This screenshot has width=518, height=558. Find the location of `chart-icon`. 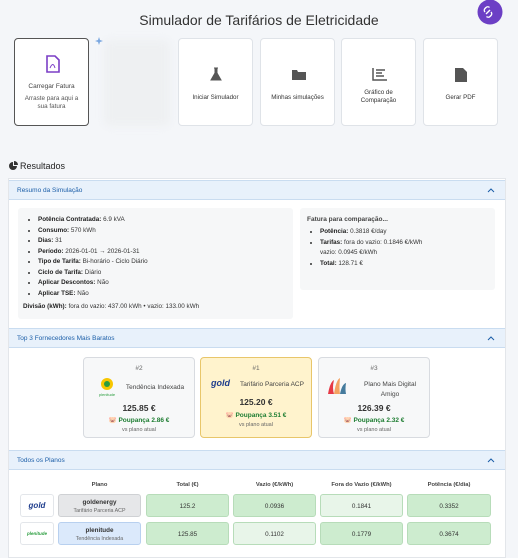

chart-icon is located at coordinates (379, 74).